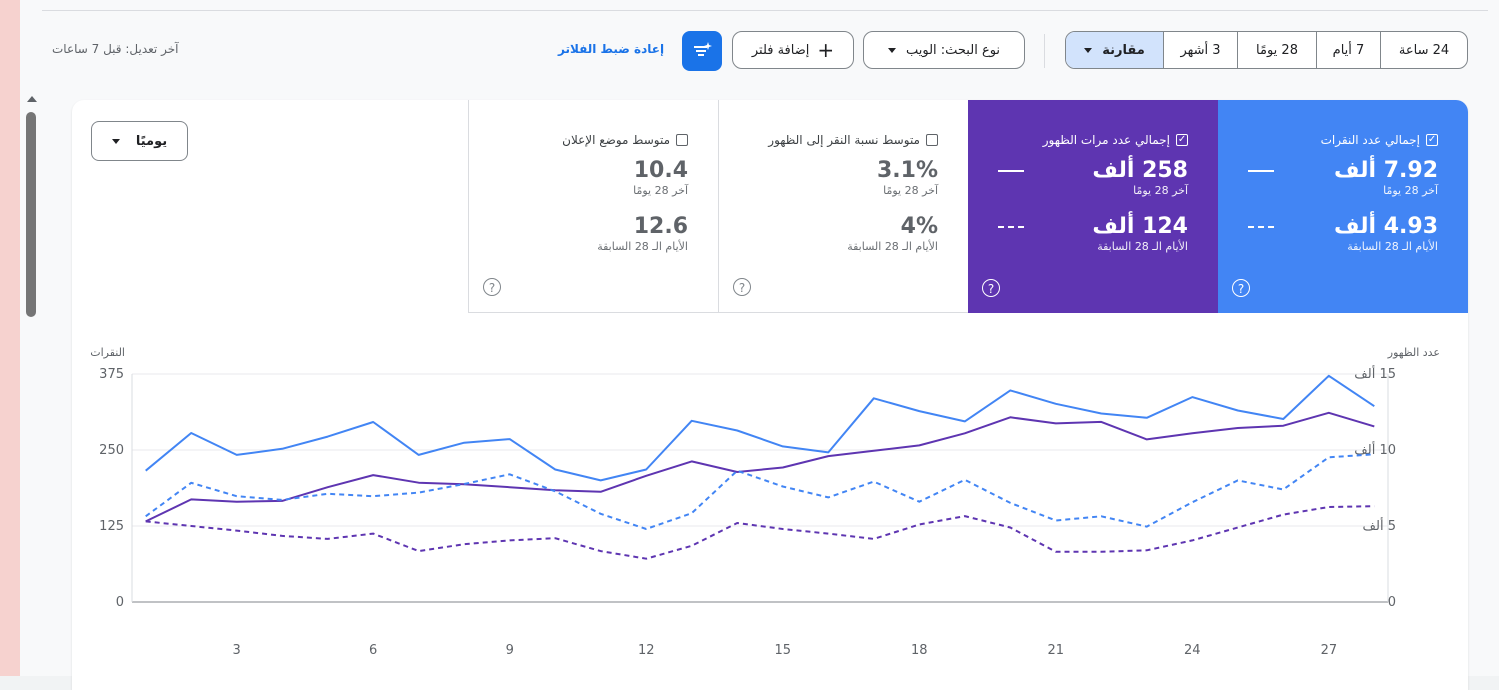 This screenshot has width=1499, height=690. I want to click on page-scrollbar, so click(31, 386).